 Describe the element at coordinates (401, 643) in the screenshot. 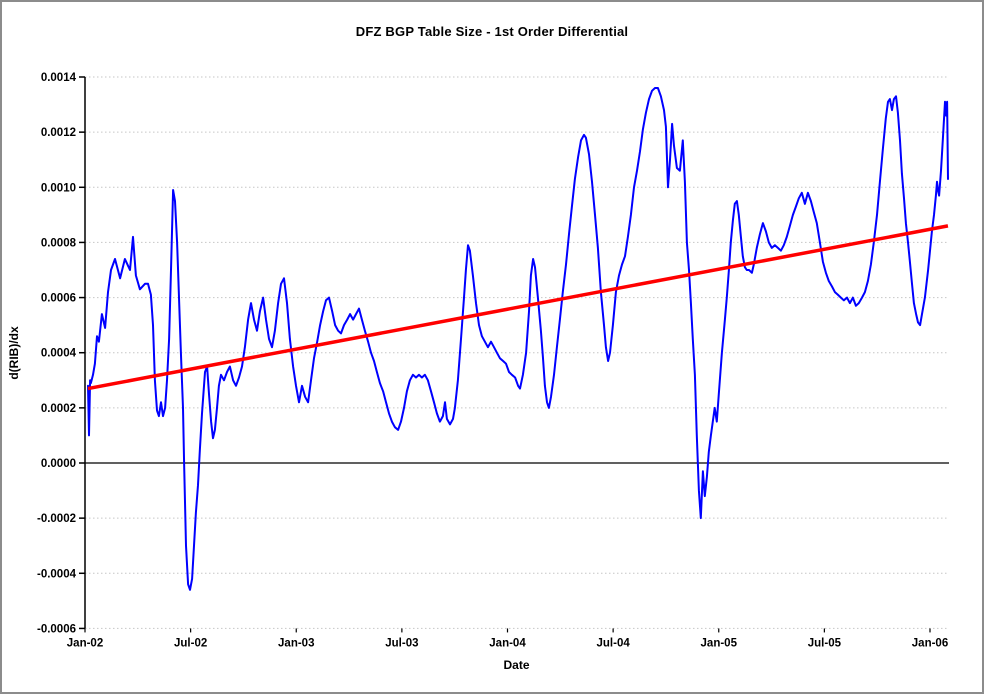

I see `x-tick-label: Jul-03` at that location.